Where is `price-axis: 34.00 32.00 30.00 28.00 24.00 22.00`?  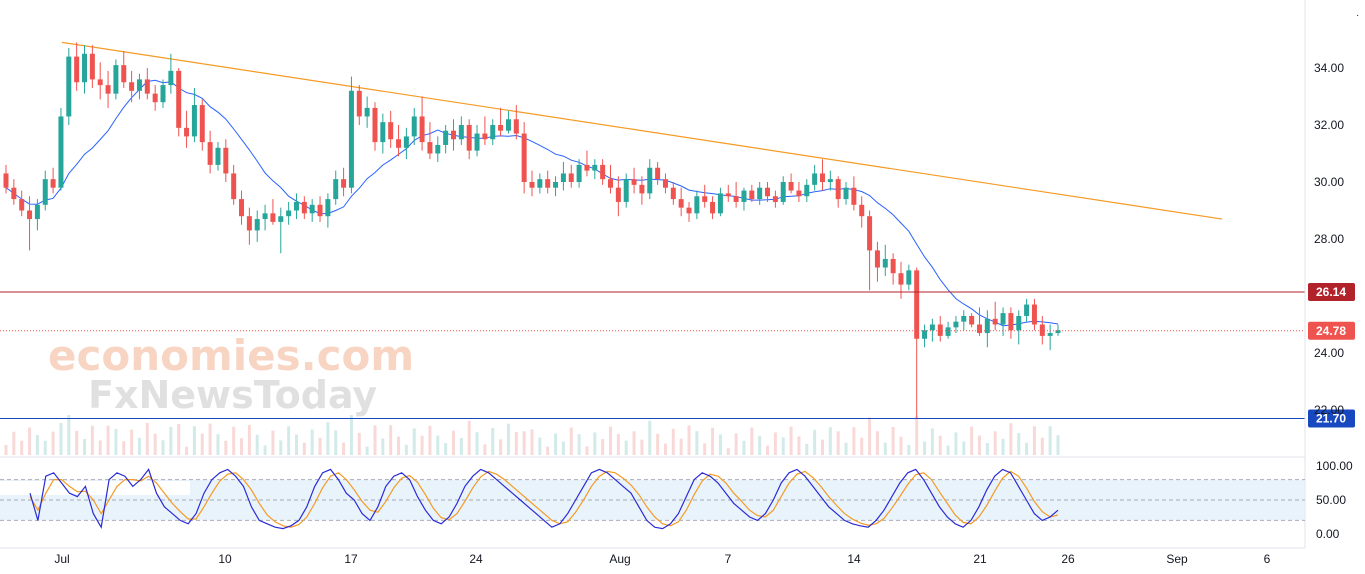 price-axis: 34.00 32.00 30.00 28.00 24.00 22.00 is located at coordinates (1329, 239).